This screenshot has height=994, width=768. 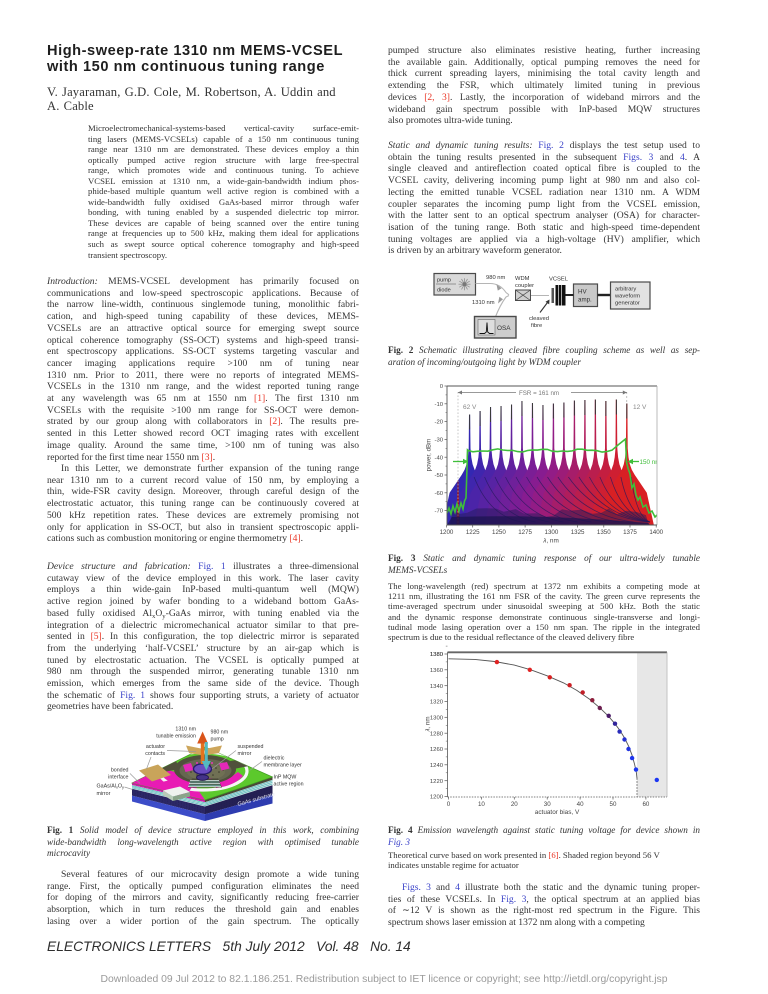 What do you see at coordinates (625, 290) in the screenshot?
I see `svg-text: arbitrary` at bounding box center [625, 290].